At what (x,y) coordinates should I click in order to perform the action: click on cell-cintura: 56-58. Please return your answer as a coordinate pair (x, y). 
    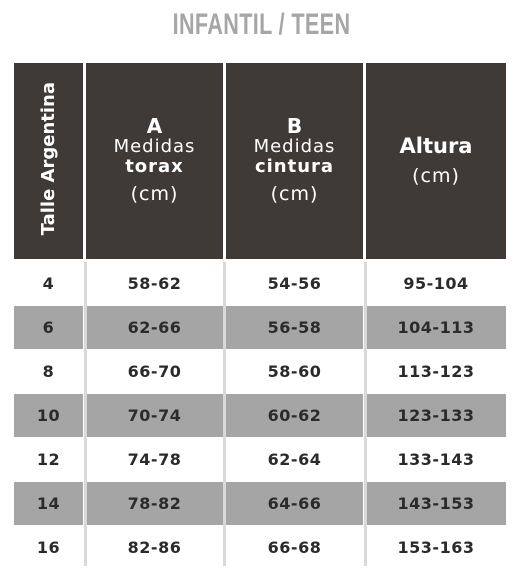
    Looking at the image, I should click on (296, 328).